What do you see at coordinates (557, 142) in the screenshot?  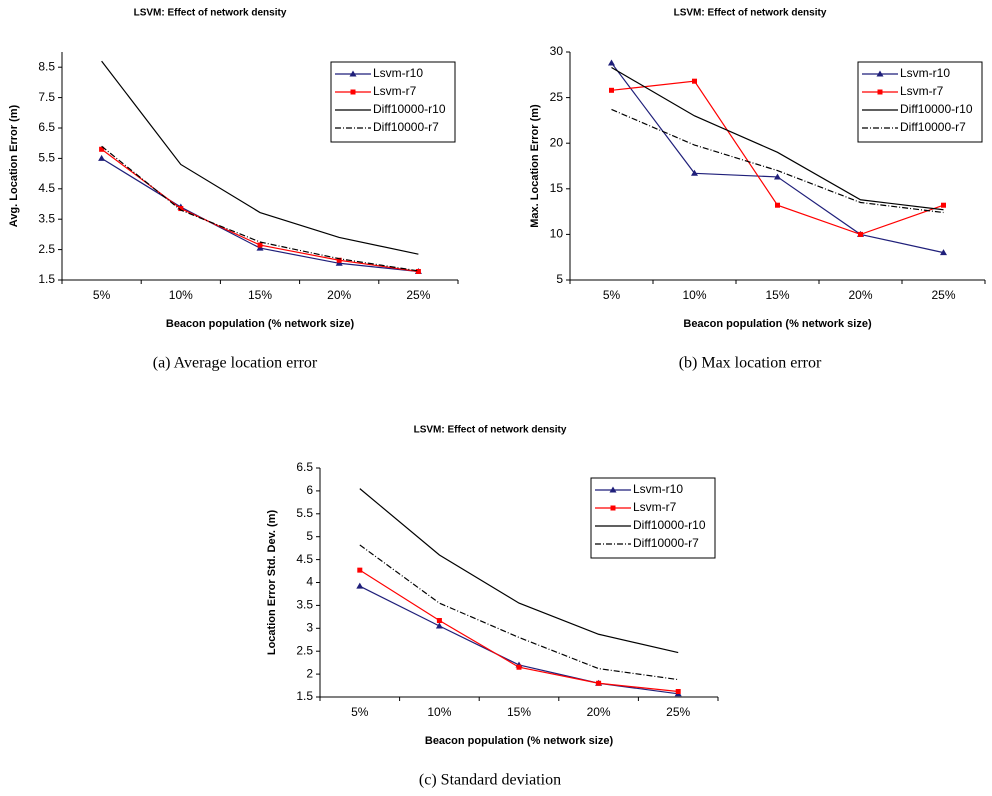 I see `y-tick-label: 20` at bounding box center [557, 142].